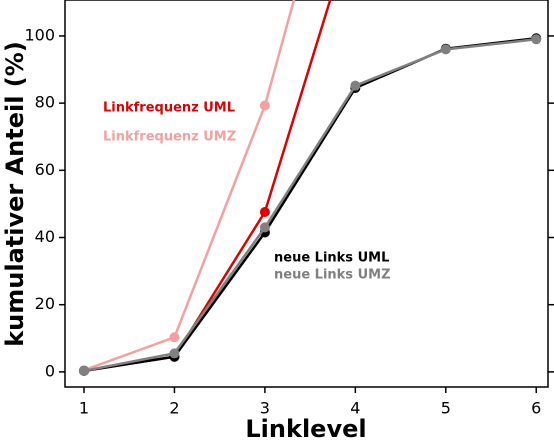 Image resolution: width=554 pixels, height=443 pixels. What do you see at coordinates (331, 258) in the screenshot?
I see `legend-label: neue Links UML` at bounding box center [331, 258].